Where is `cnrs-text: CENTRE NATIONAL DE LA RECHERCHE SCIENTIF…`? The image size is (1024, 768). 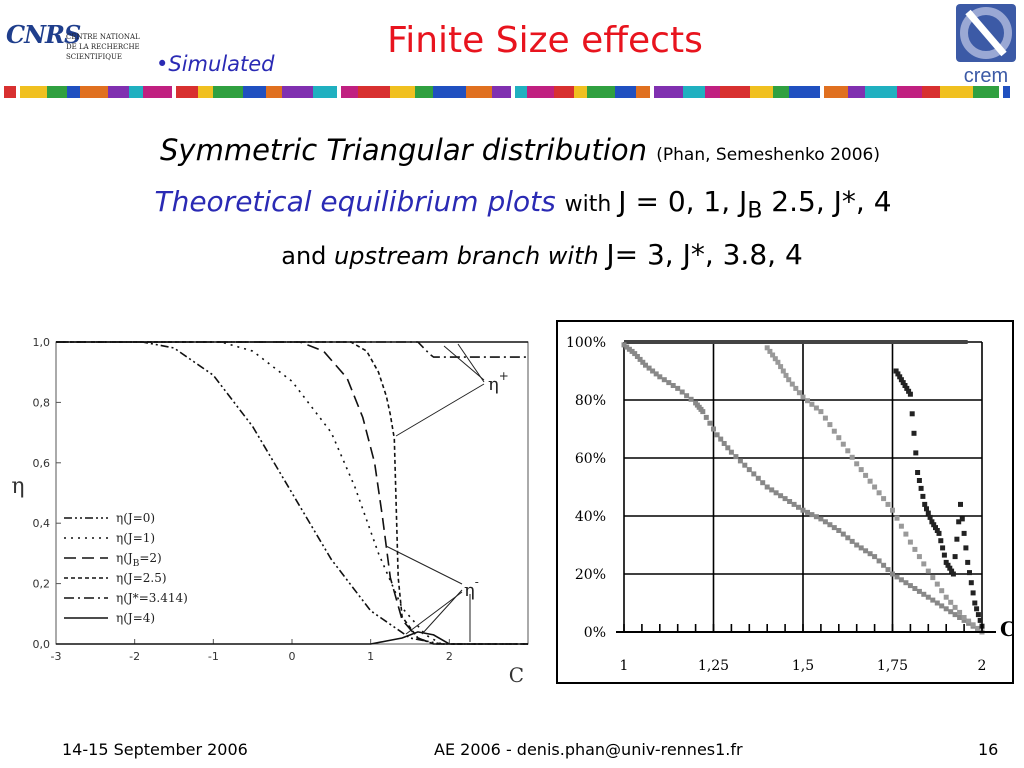 cnrs-text: CENTRE NATIONAL DE LA RECHERCHE SCIENTIF… is located at coordinates (103, 47).